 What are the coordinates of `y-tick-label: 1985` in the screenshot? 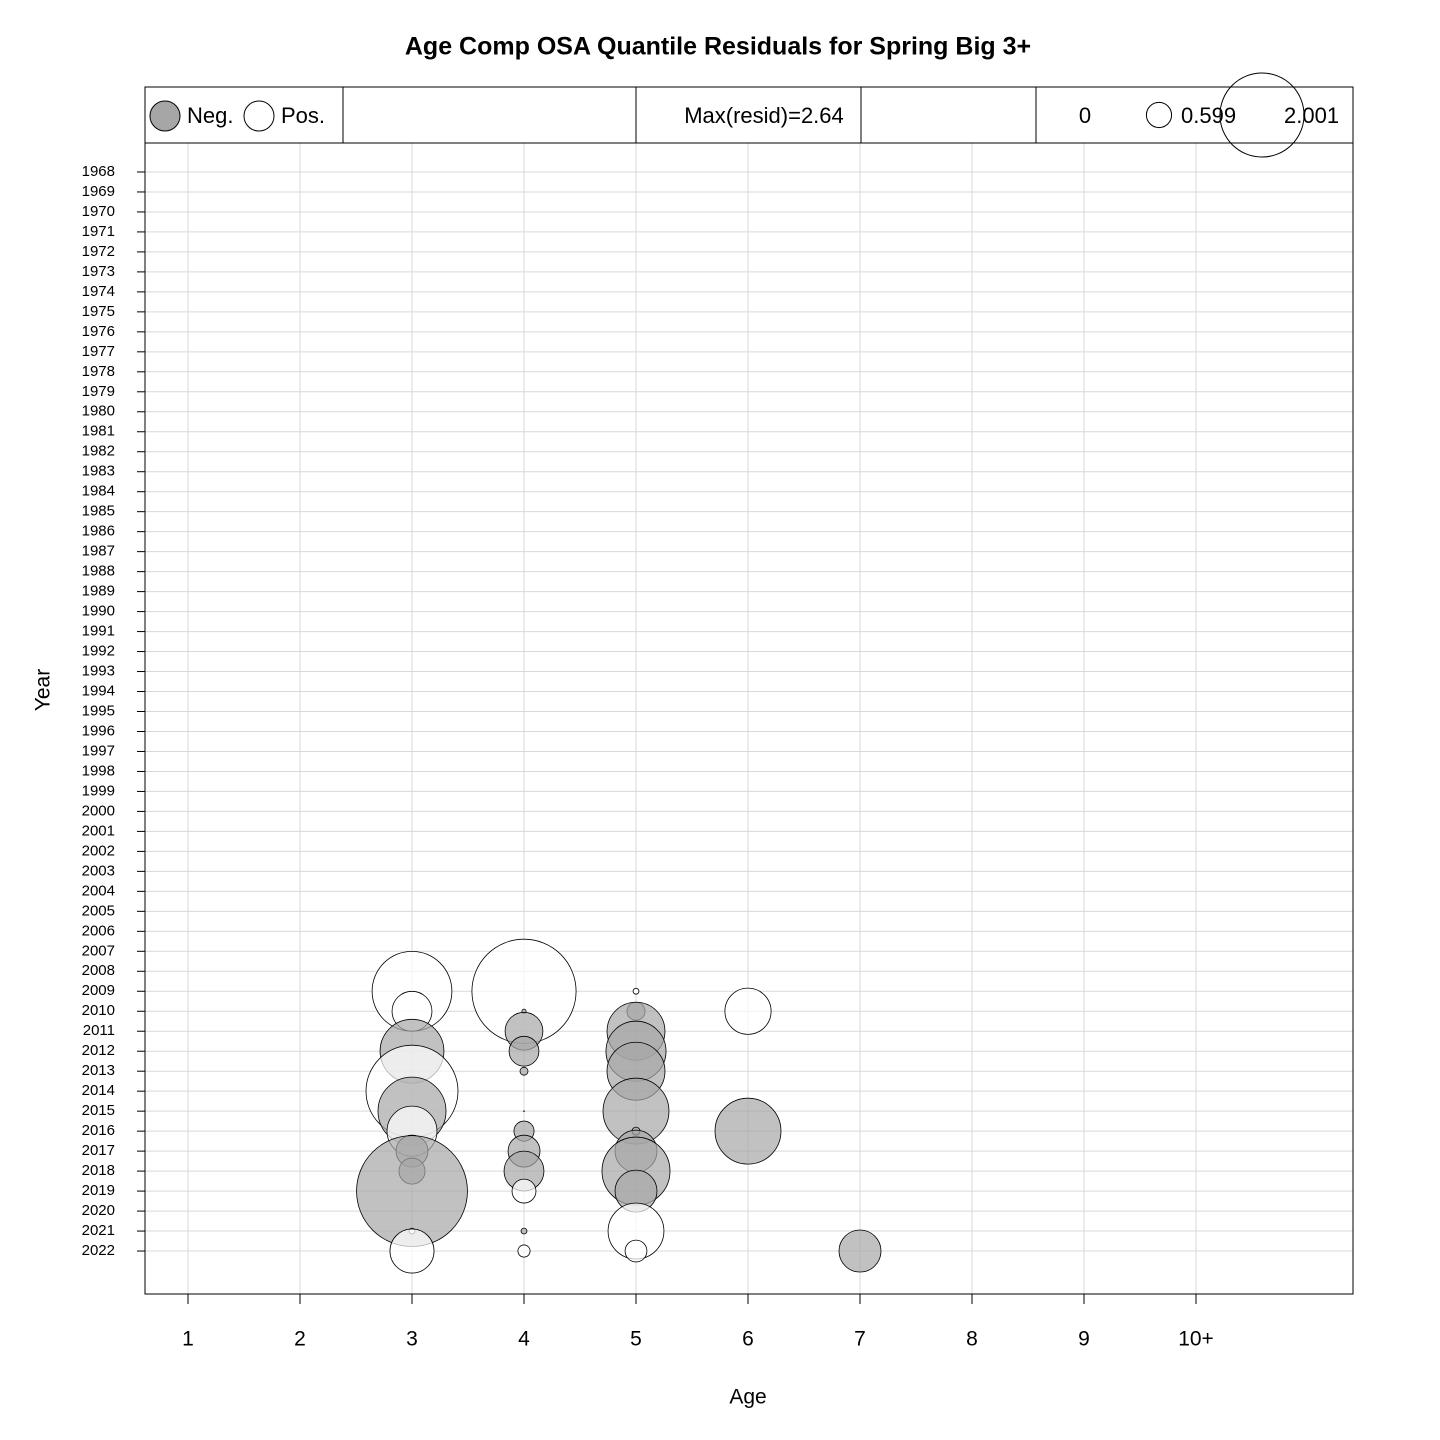 It's located at (98, 511).